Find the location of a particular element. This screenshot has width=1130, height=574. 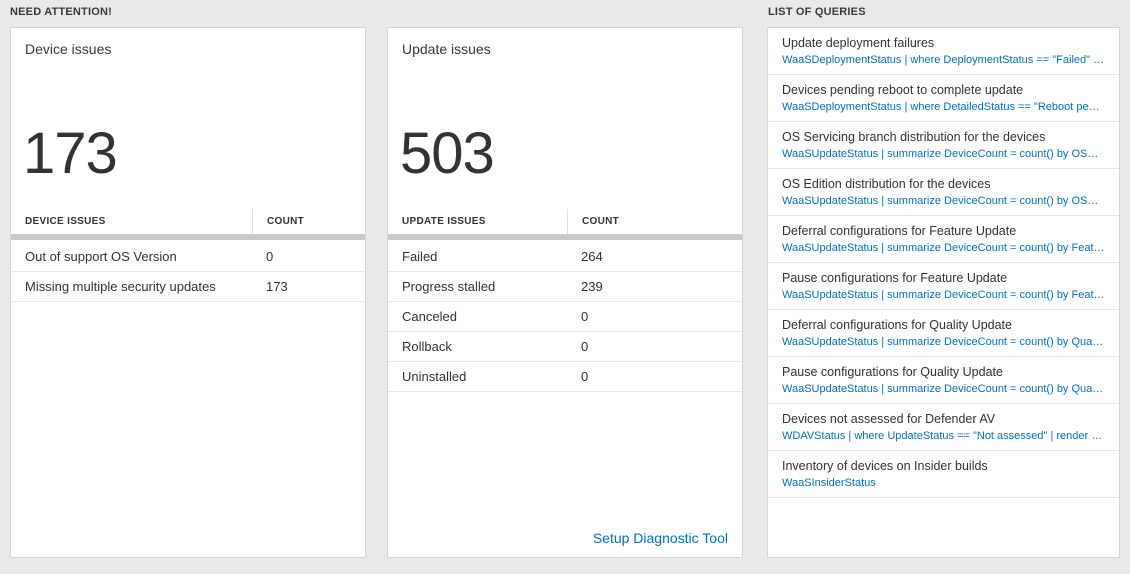

query-text: WaaSInsiderStatus is located at coordinates (829, 483).